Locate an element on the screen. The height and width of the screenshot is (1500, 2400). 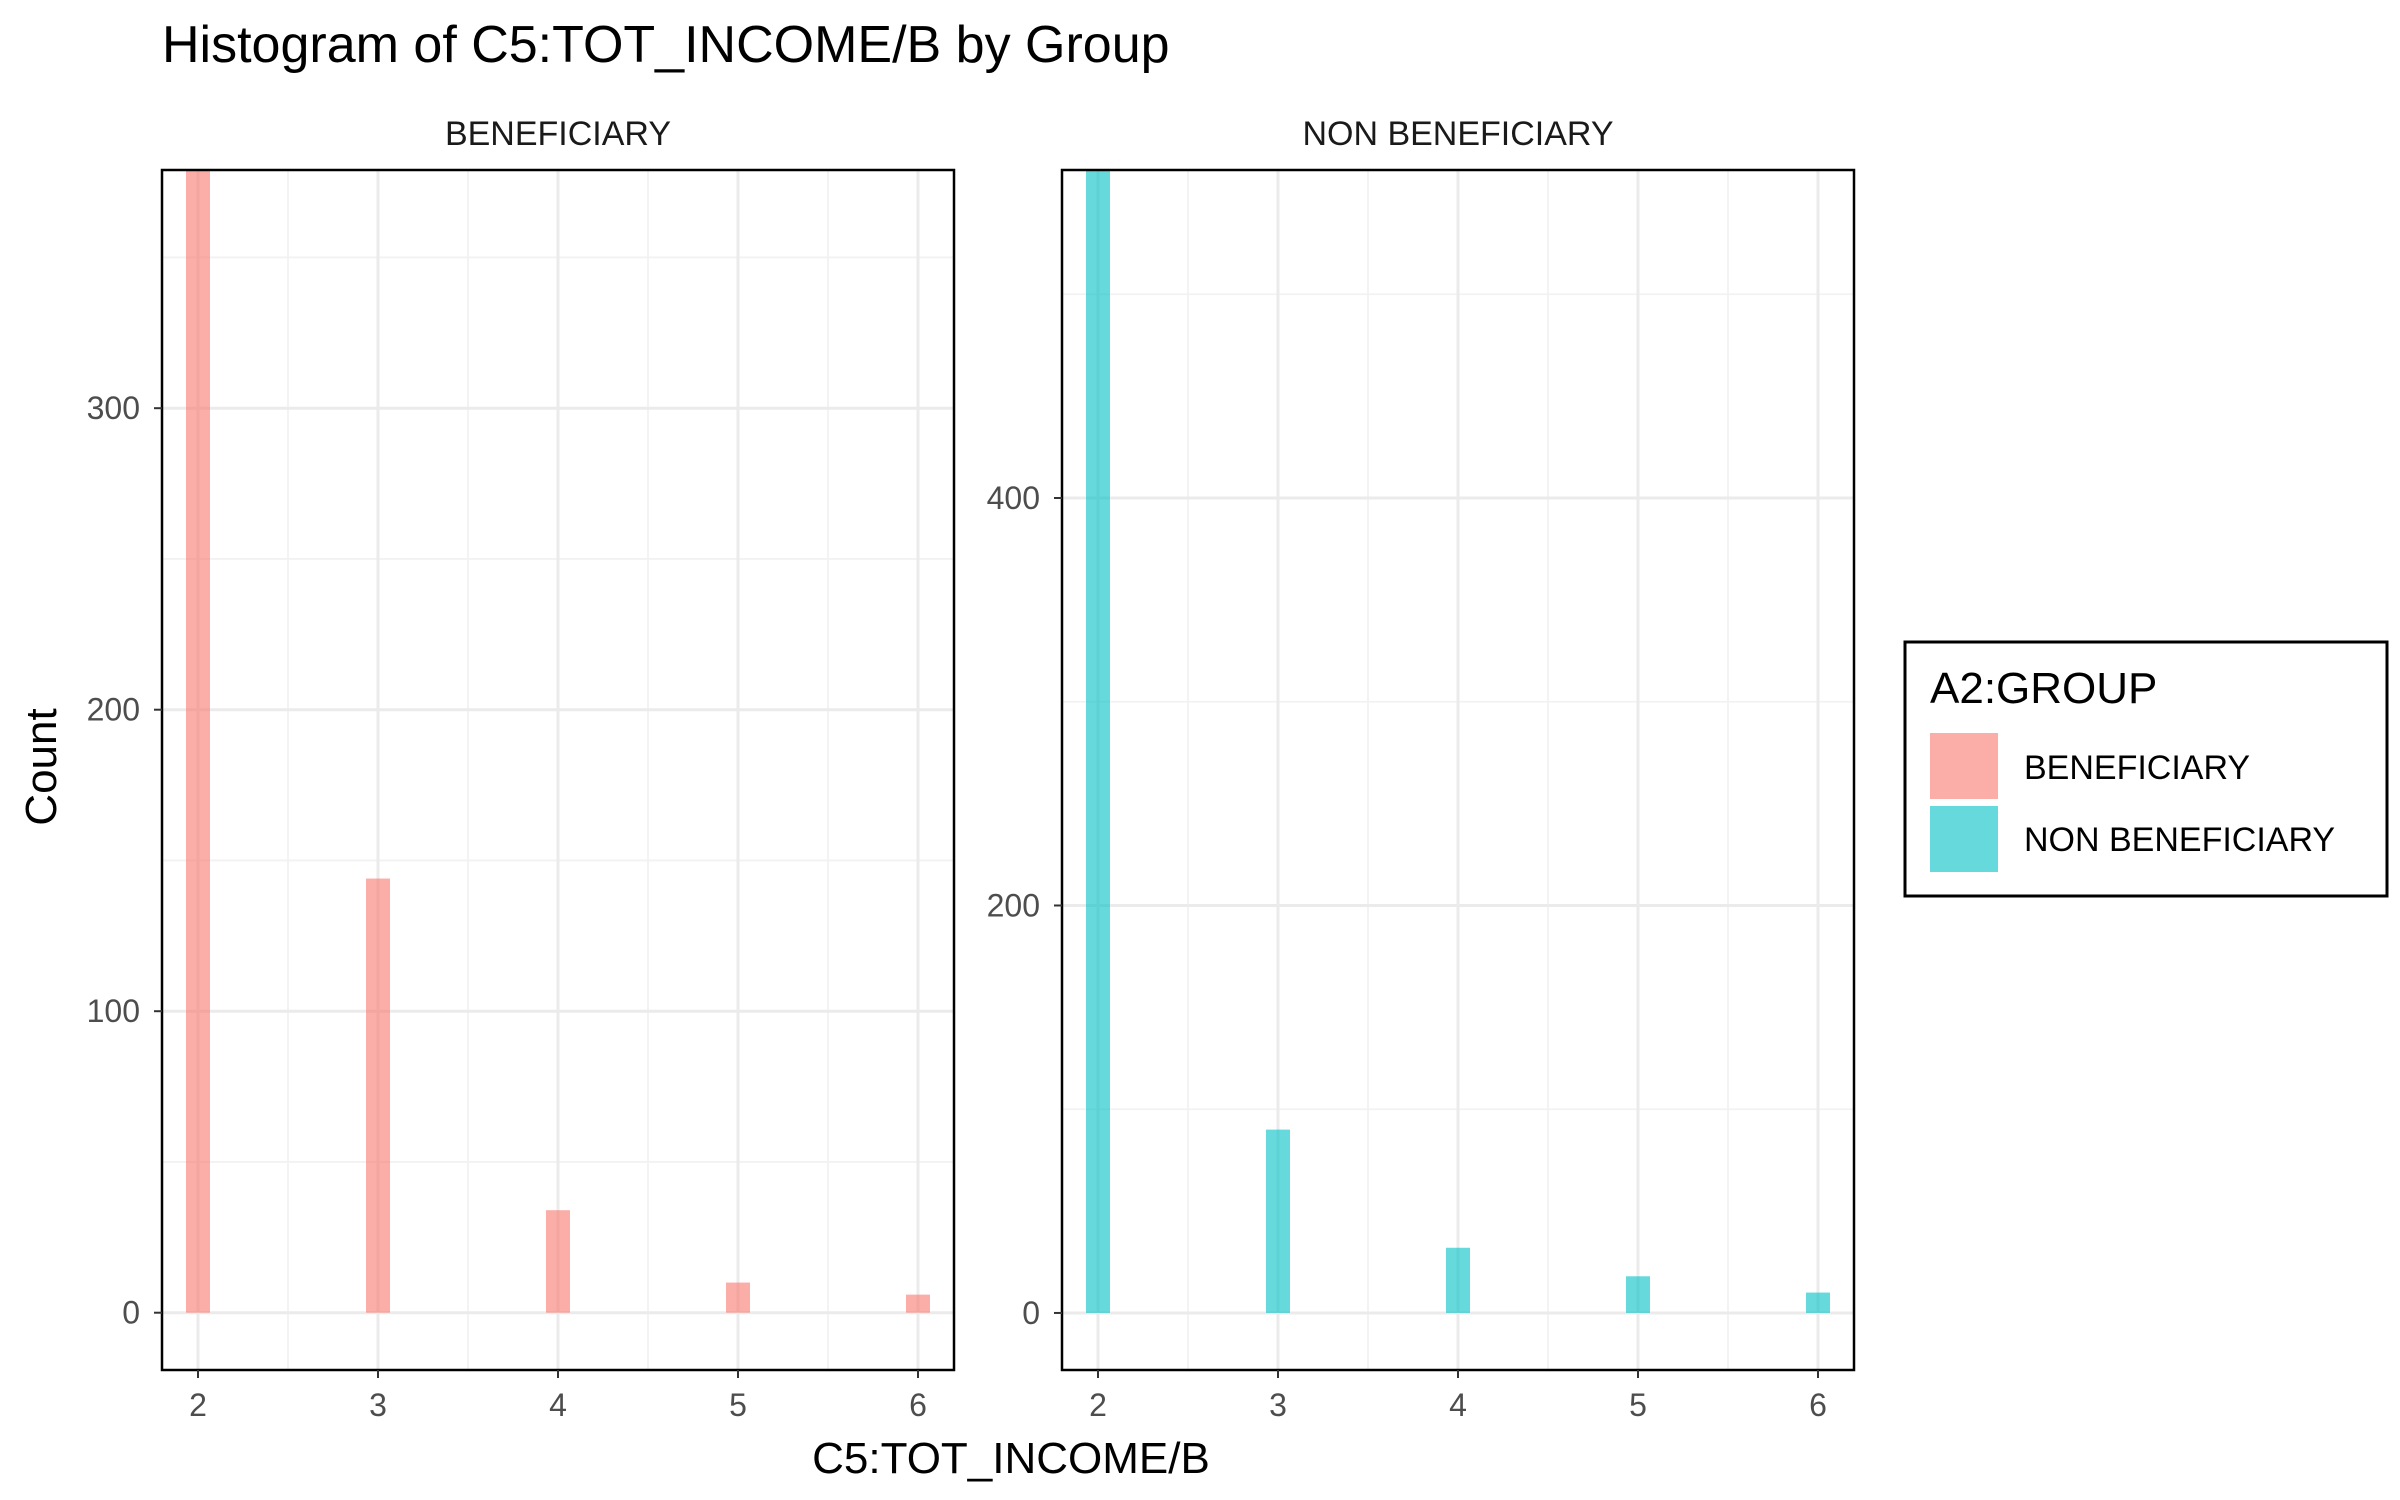
panel-strip-label-beneficiary: BENEFICIARY is located at coordinates (558, 134).